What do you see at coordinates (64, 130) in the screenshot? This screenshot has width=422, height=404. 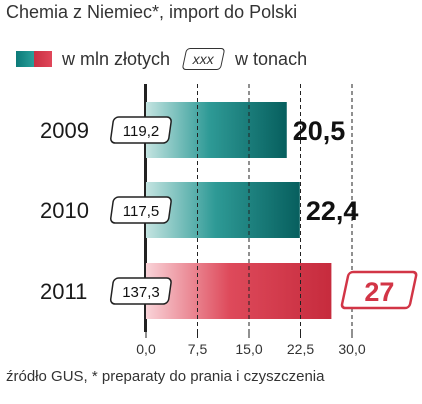 I see `category-label: 2009` at bounding box center [64, 130].